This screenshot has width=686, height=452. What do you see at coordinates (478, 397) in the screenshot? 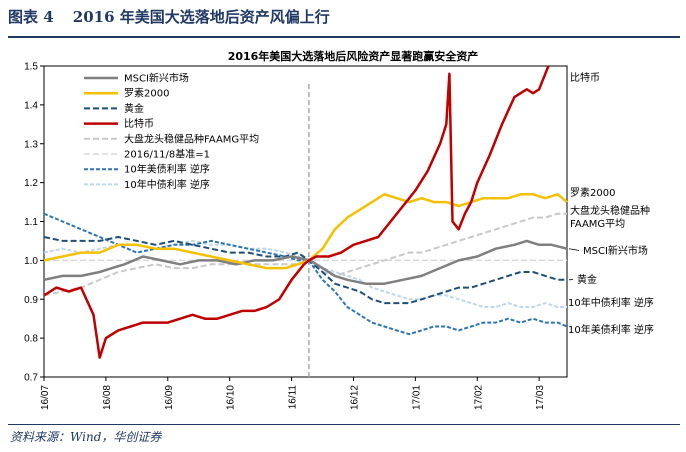
I see `x-tick-label: 17/02` at bounding box center [478, 397].